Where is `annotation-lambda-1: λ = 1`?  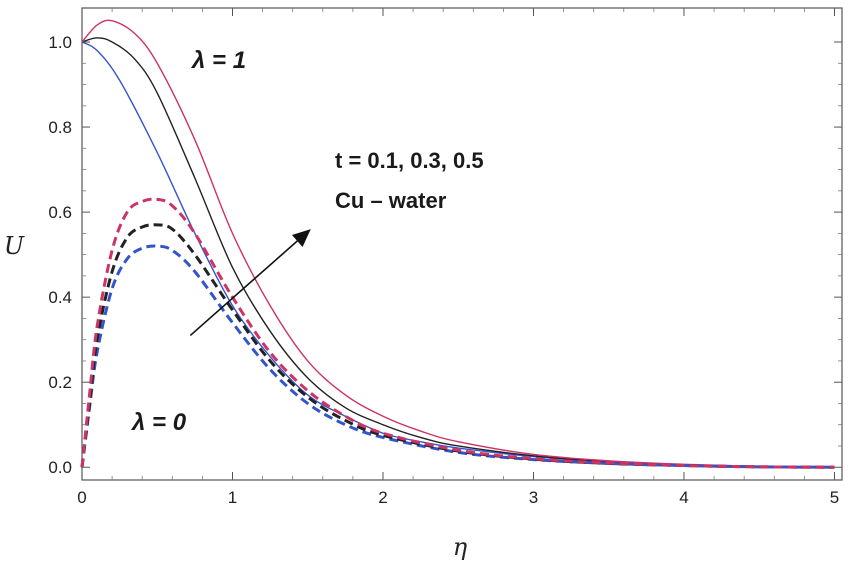
annotation-lambda-1: λ = 1 is located at coordinates (218, 60).